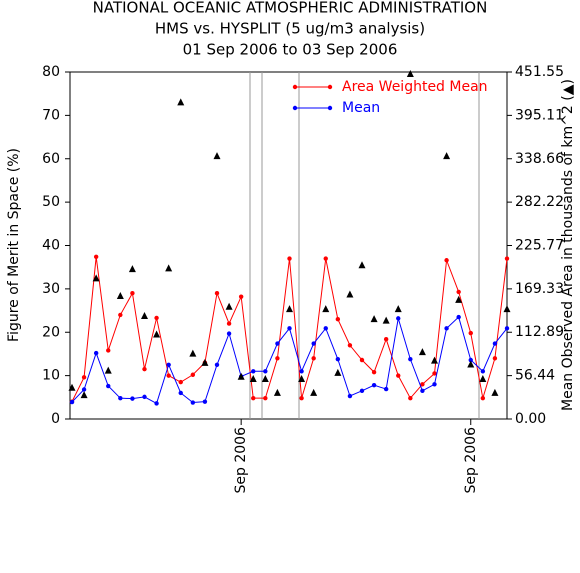 The image size is (580, 573). What do you see at coordinates (51, 202) in the screenshot?
I see `y-tick-label: 50` at bounding box center [51, 202].